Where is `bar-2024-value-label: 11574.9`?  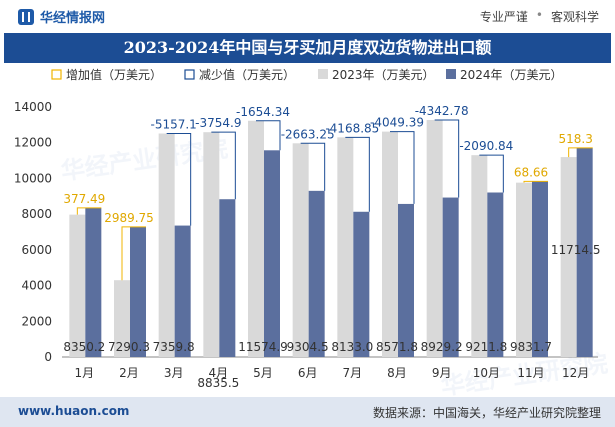
bar-2024-value-label: 11574.9 is located at coordinates (263, 347).